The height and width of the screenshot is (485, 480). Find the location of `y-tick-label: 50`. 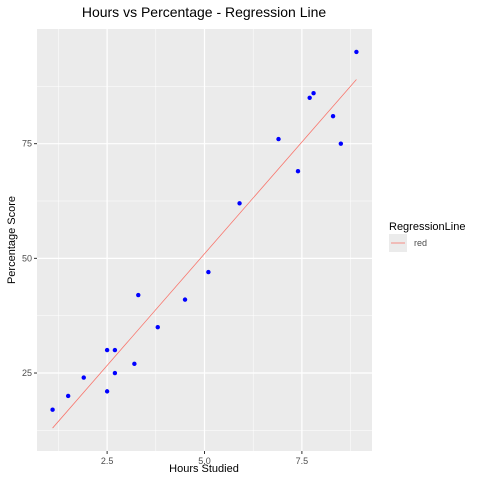

y-tick-label: 50 is located at coordinates (27, 258).